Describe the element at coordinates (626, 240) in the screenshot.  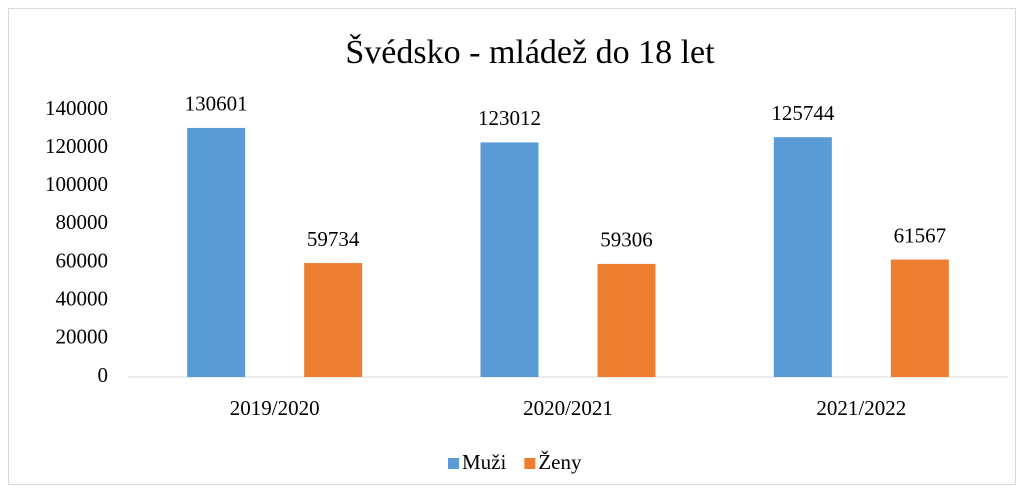
I see `data-label: 59306` at that location.